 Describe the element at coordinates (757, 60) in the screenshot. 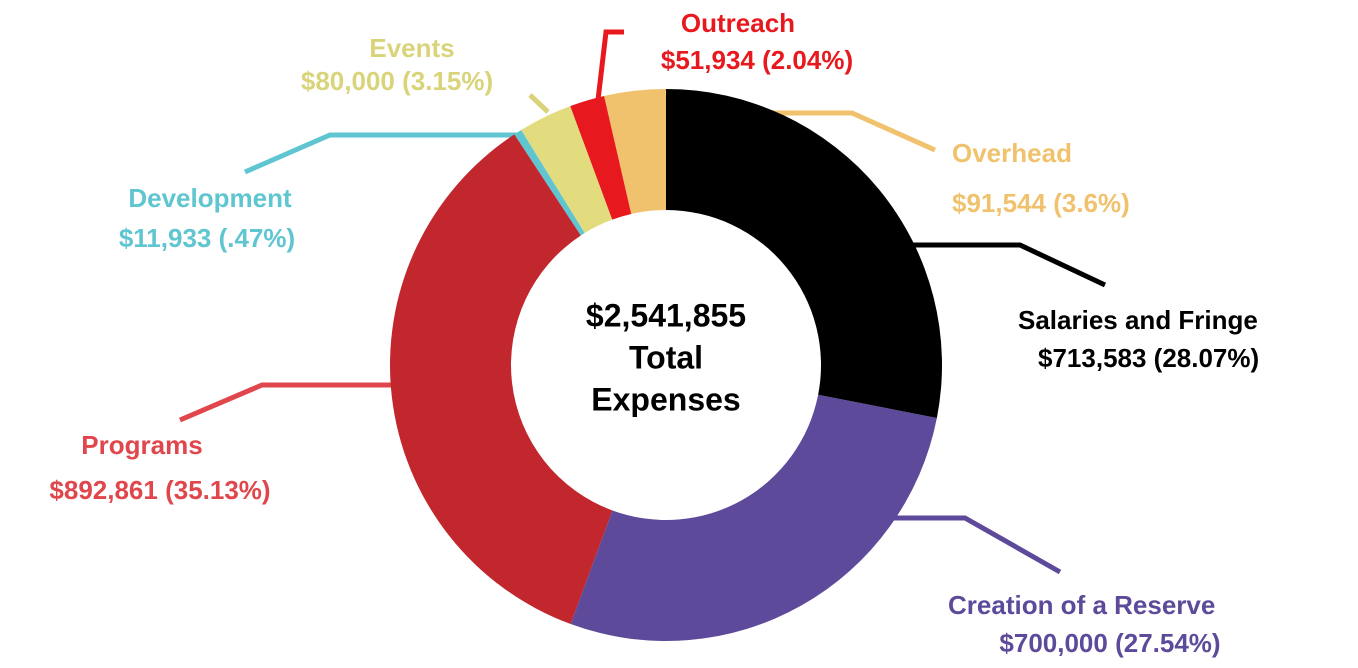

I see `slice-value: $51,934 (2.04%)` at that location.